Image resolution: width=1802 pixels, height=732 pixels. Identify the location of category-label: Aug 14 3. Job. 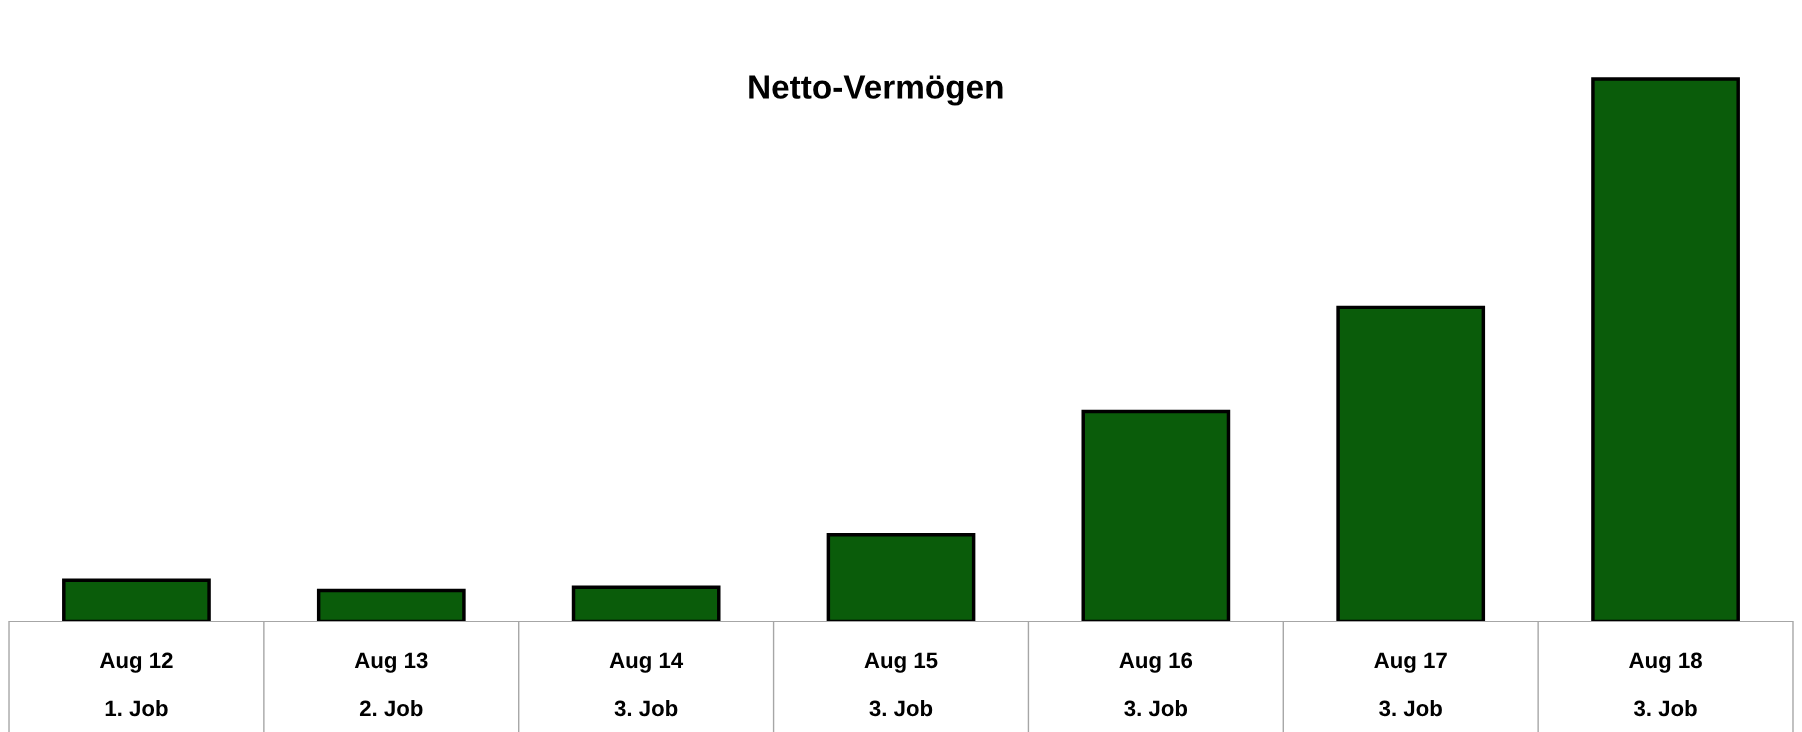
(646, 684).